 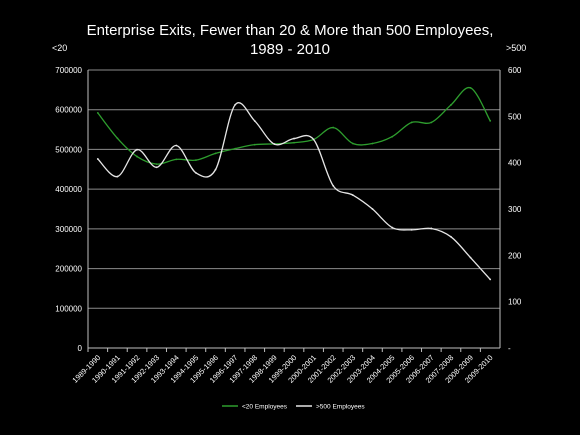 What do you see at coordinates (68, 110) in the screenshot?
I see `left-tick-label: 600000` at bounding box center [68, 110].